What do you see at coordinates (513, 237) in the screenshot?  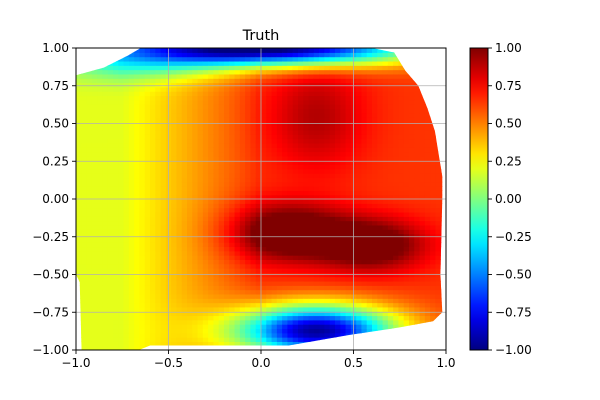 I see `colorbar-tick-label: −0.25` at bounding box center [513, 237].